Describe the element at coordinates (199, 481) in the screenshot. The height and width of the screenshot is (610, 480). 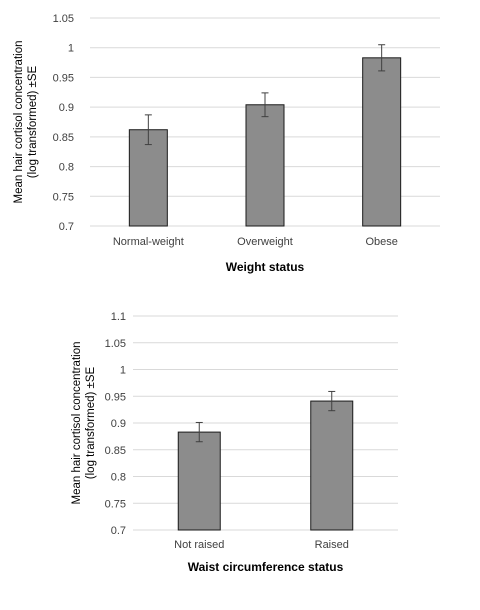
I see `bar-not-raised` at that location.